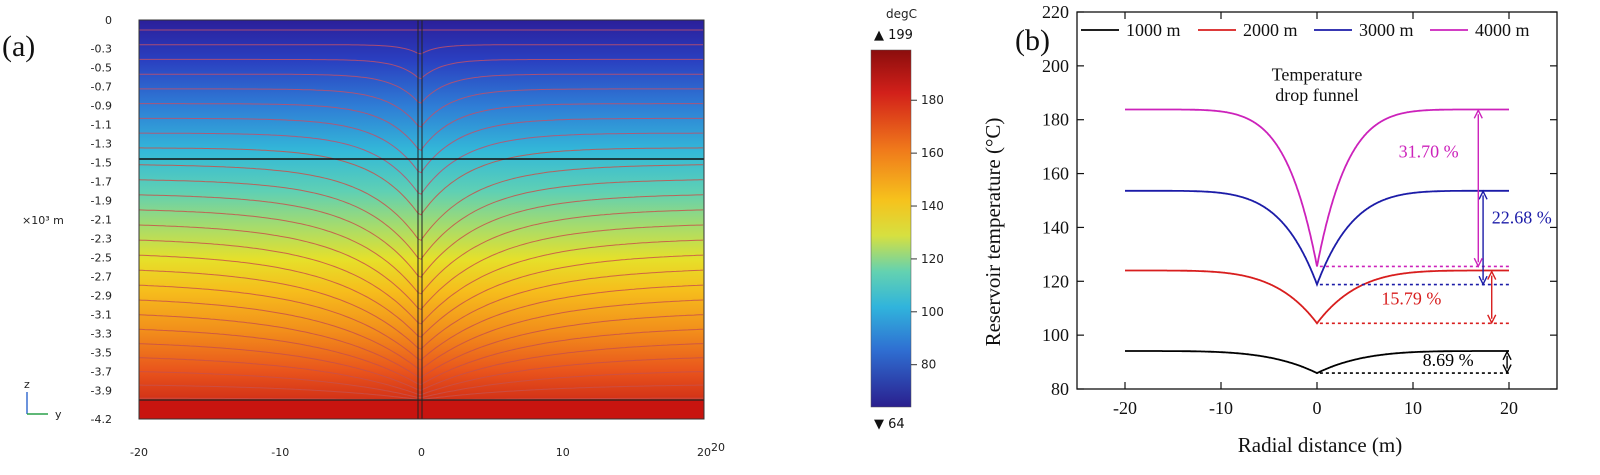 The width and height of the screenshot is (1600, 475). What do you see at coordinates (27, 384) in the screenshot?
I see `triad-z-label: z` at bounding box center [27, 384].